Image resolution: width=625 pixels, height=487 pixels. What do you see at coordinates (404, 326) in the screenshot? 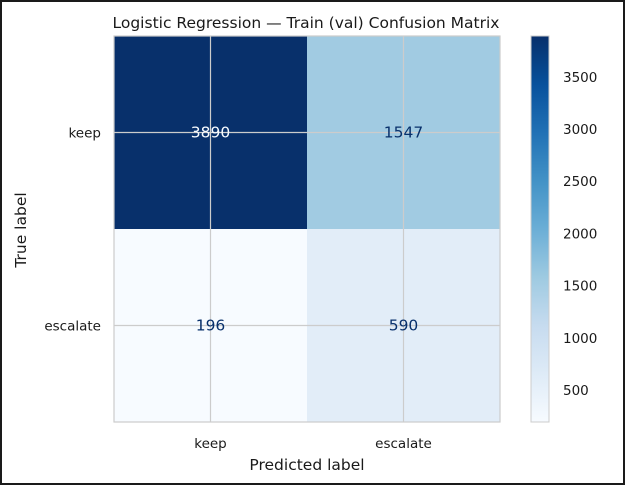
I see `cell-value-label: 590` at bounding box center [404, 326].